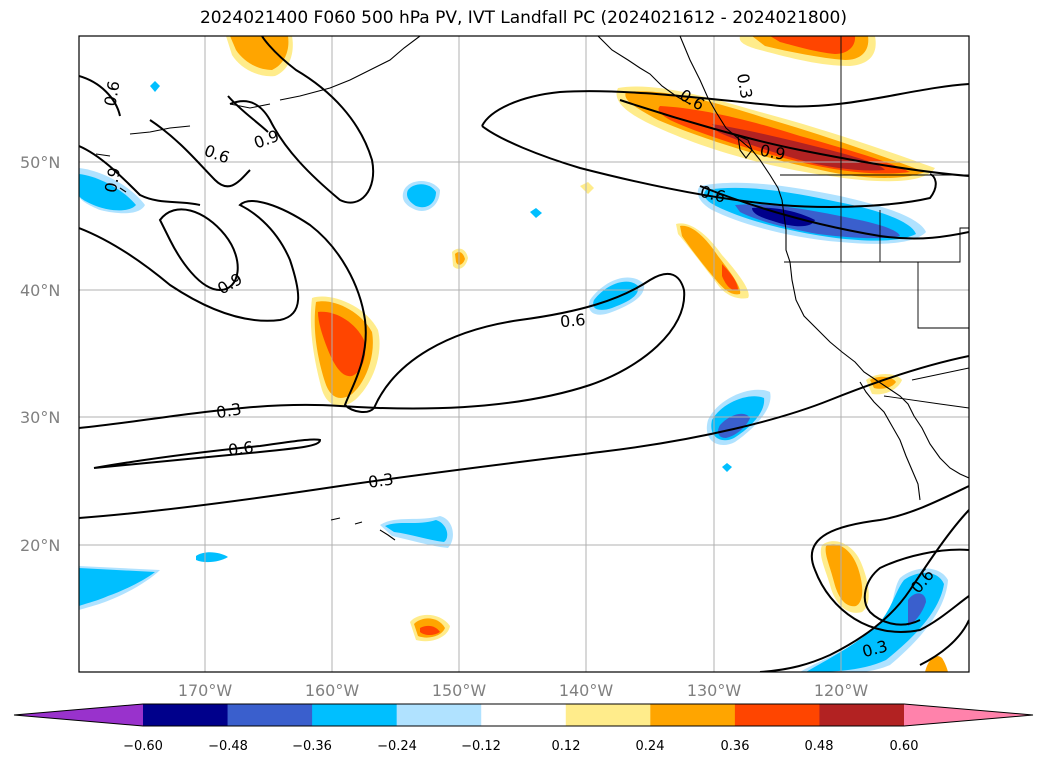 Image resolution: width=1047 pixels, height=765 pixels. What do you see at coordinates (566, 746) in the screenshot?
I see `colorbar-tick-label: 0.12` at bounding box center [566, 746].